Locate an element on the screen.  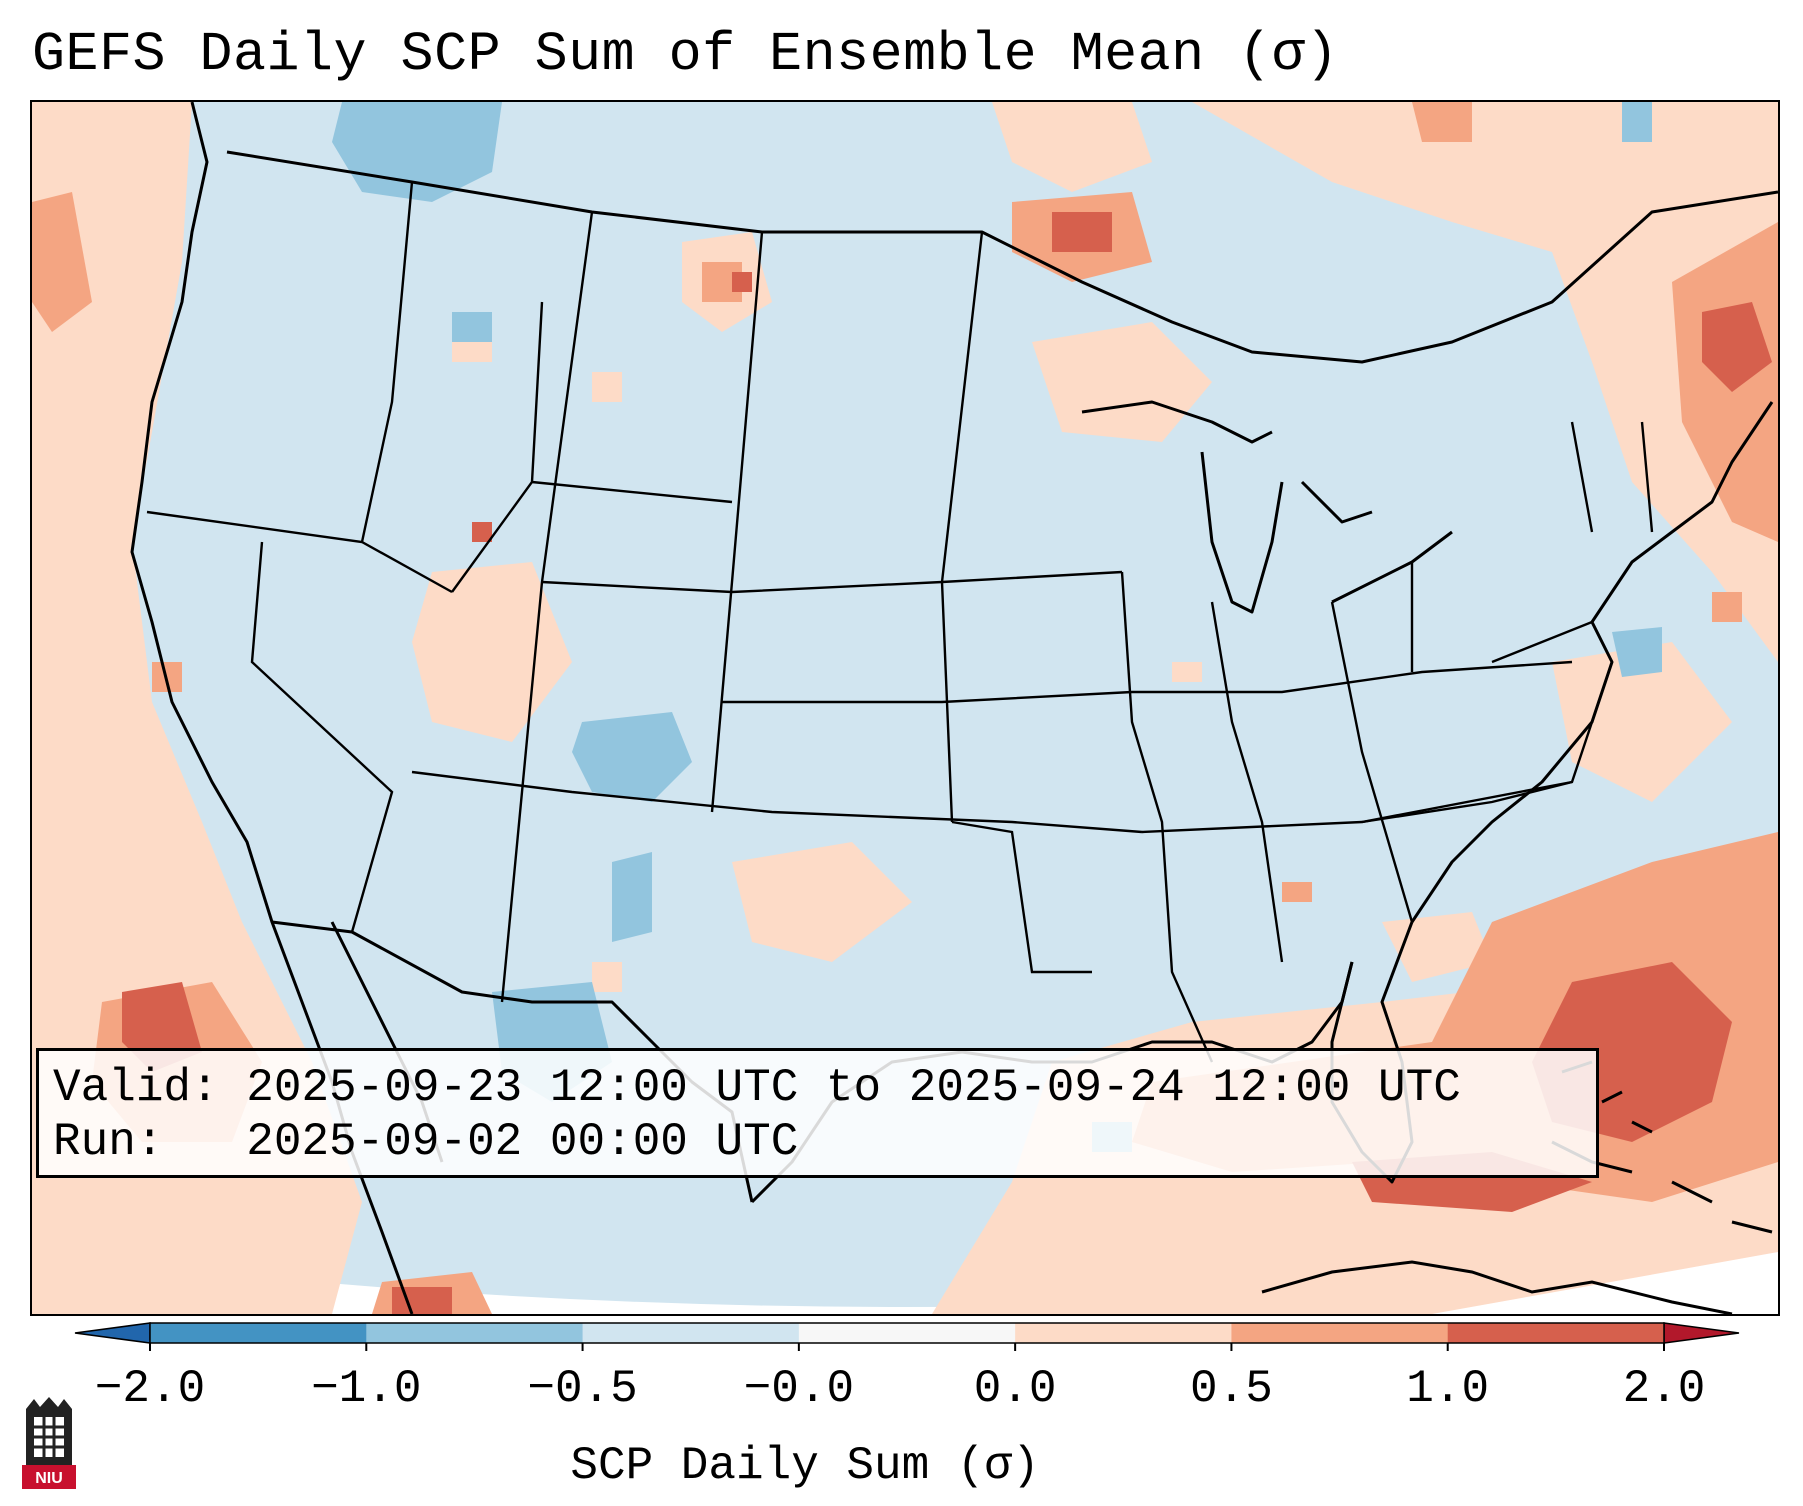
great-lakes is located at coordinates (1267, 507).